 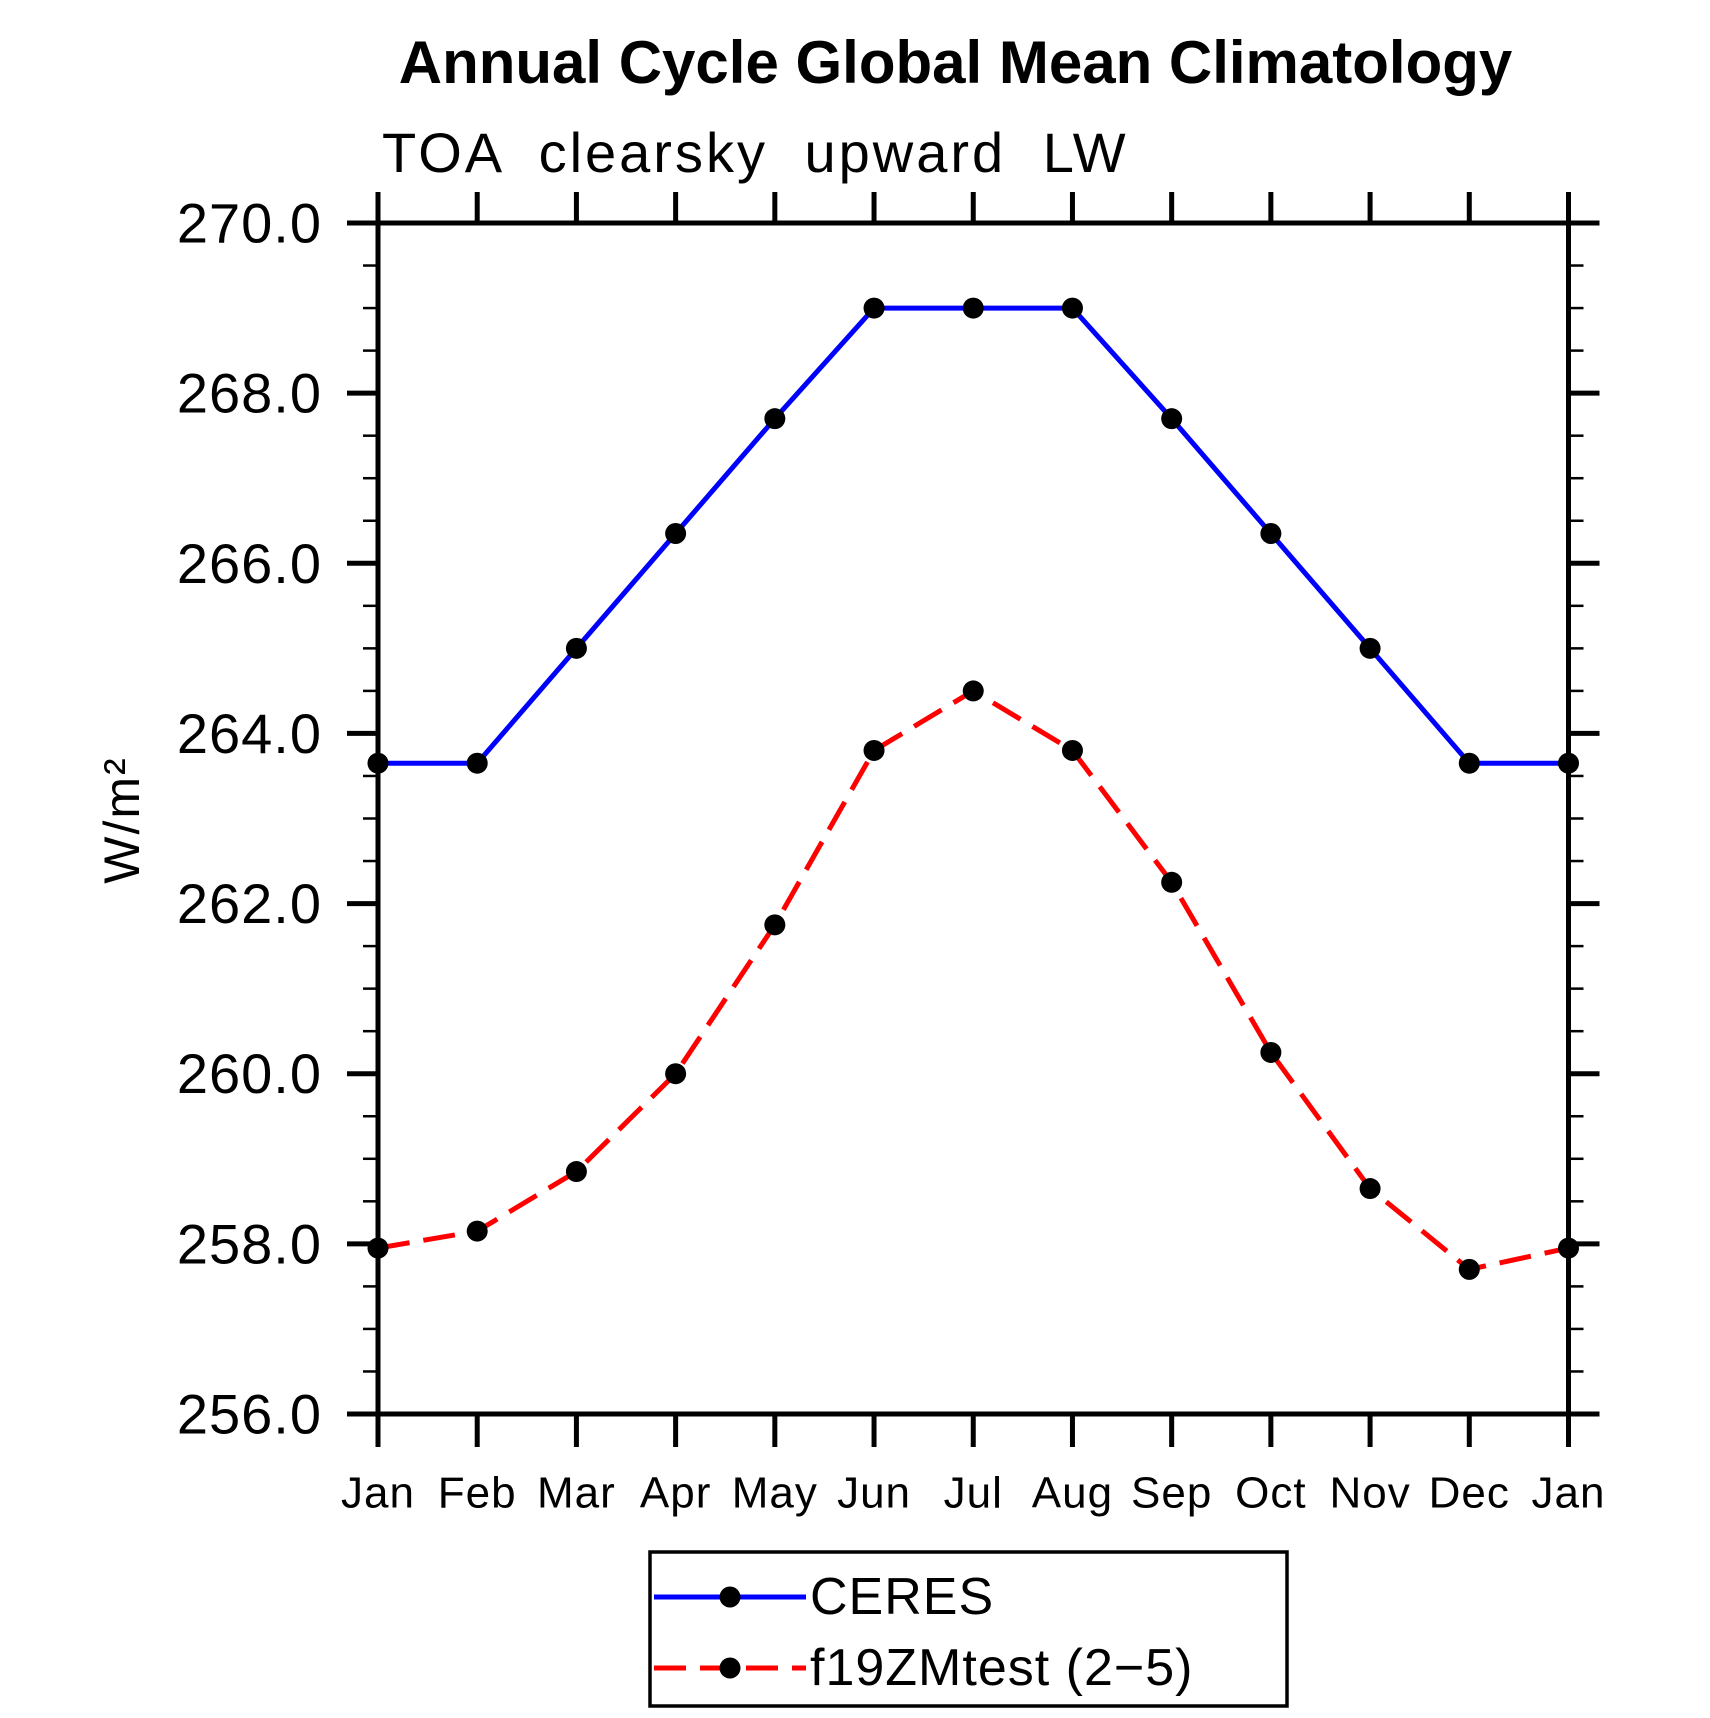 What do you see at coordinates (955, 62) in the screenshot?
I see `chart-title: Annual Cycle Global Mean Climatology` at bounding box center [955, 62].